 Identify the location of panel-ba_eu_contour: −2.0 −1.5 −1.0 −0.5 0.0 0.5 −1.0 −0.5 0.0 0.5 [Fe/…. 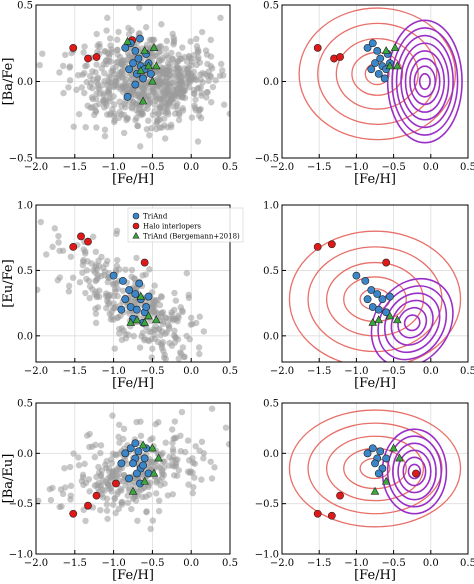
(364, 491).